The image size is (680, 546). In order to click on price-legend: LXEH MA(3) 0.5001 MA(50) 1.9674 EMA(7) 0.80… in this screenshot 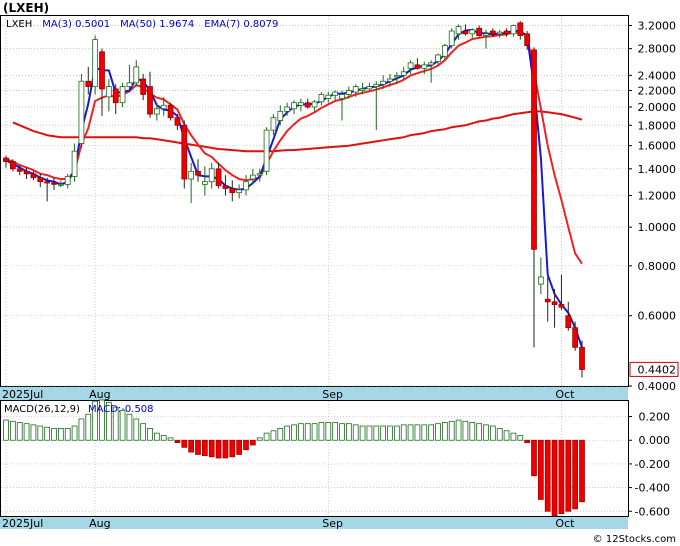, I will do `click(142, 24)`.